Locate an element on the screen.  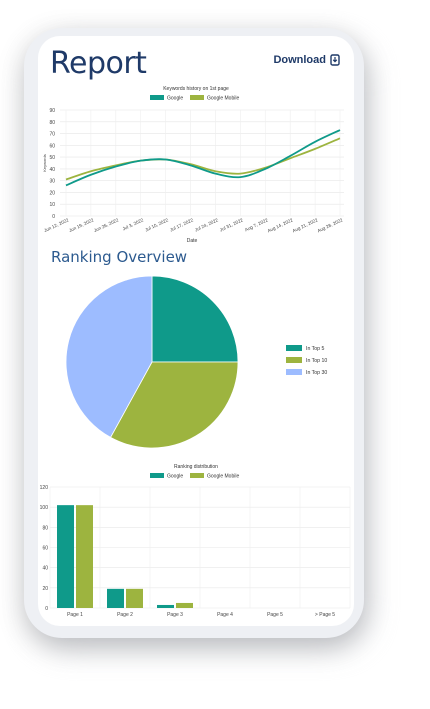
x-tick-label: Jun 12, 2022 is located at coordinates (56, 225).